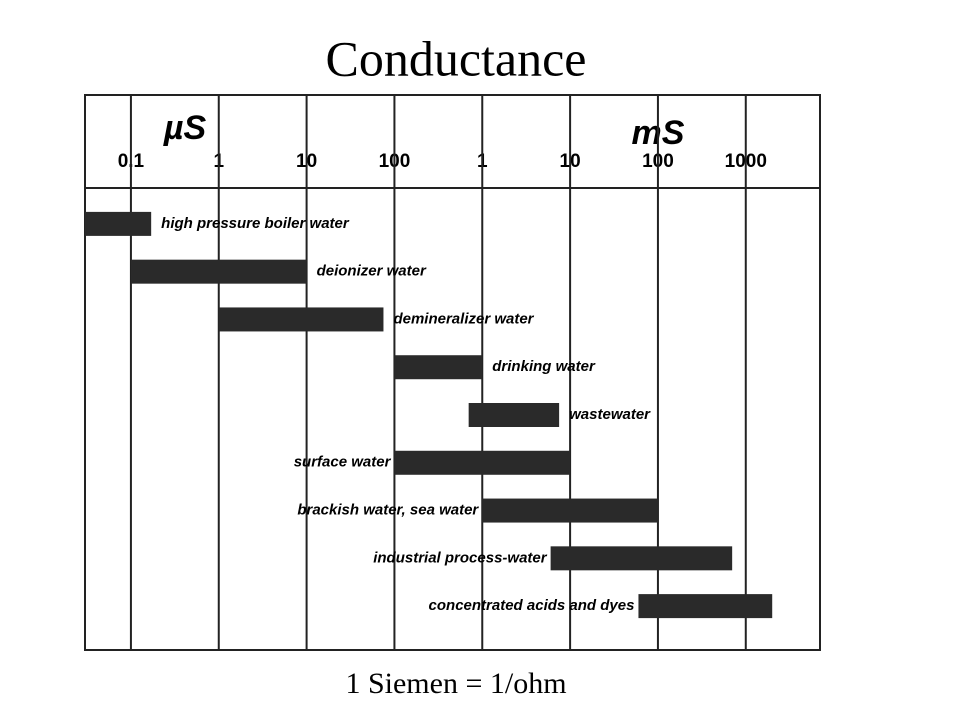 Image resolution: width=960 pixels, height=720 pixels. I want to click on unit-label: µS, so click(185, 128).